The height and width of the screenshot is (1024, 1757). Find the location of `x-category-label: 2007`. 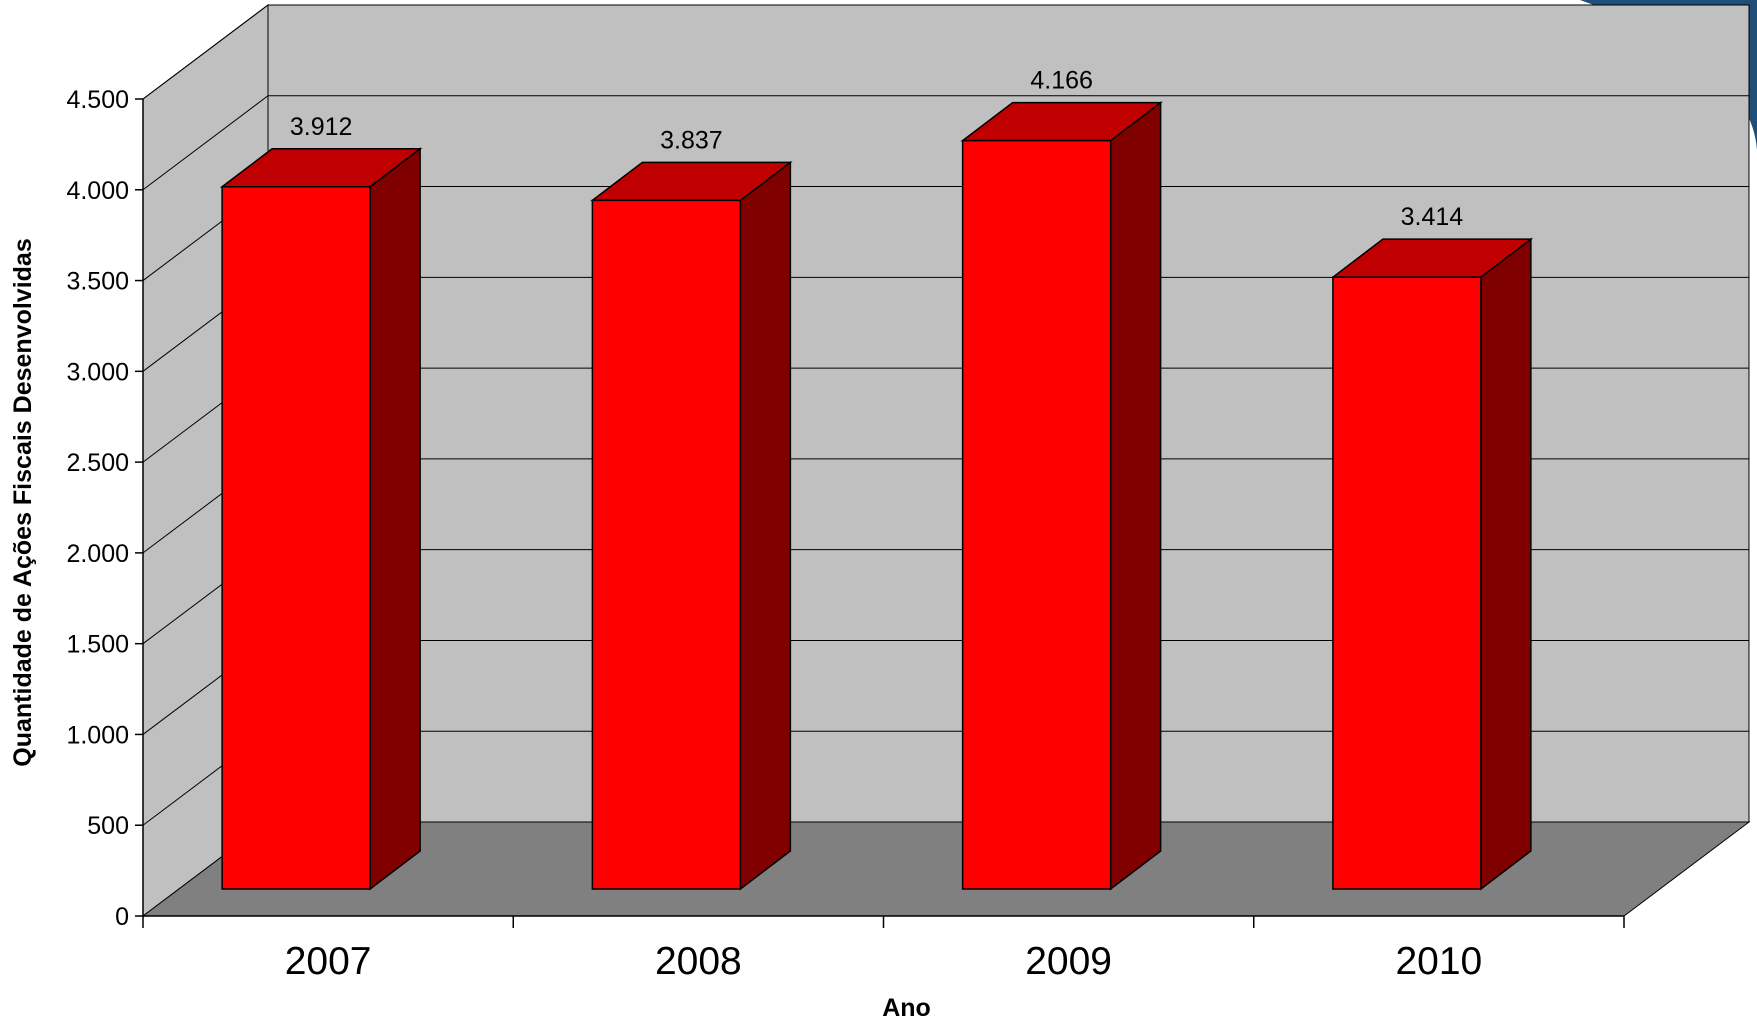

x-category-label: 2007 is located at coordinates (328, 961).